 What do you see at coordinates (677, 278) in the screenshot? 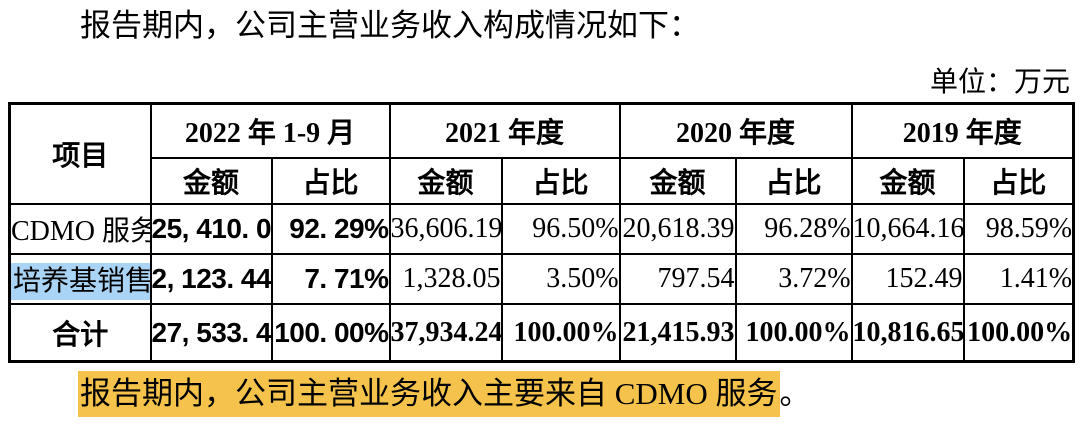
I see `amount-cell: 797.54` at bounding box center [677, 278].